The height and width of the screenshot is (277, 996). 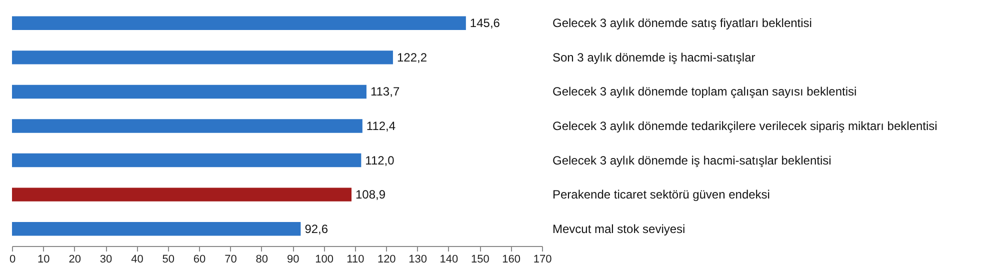 What do you see at coordinates (355, 260) in the screenshot?
I see `x-tick-label: 110` at bounding box center [355, 260].